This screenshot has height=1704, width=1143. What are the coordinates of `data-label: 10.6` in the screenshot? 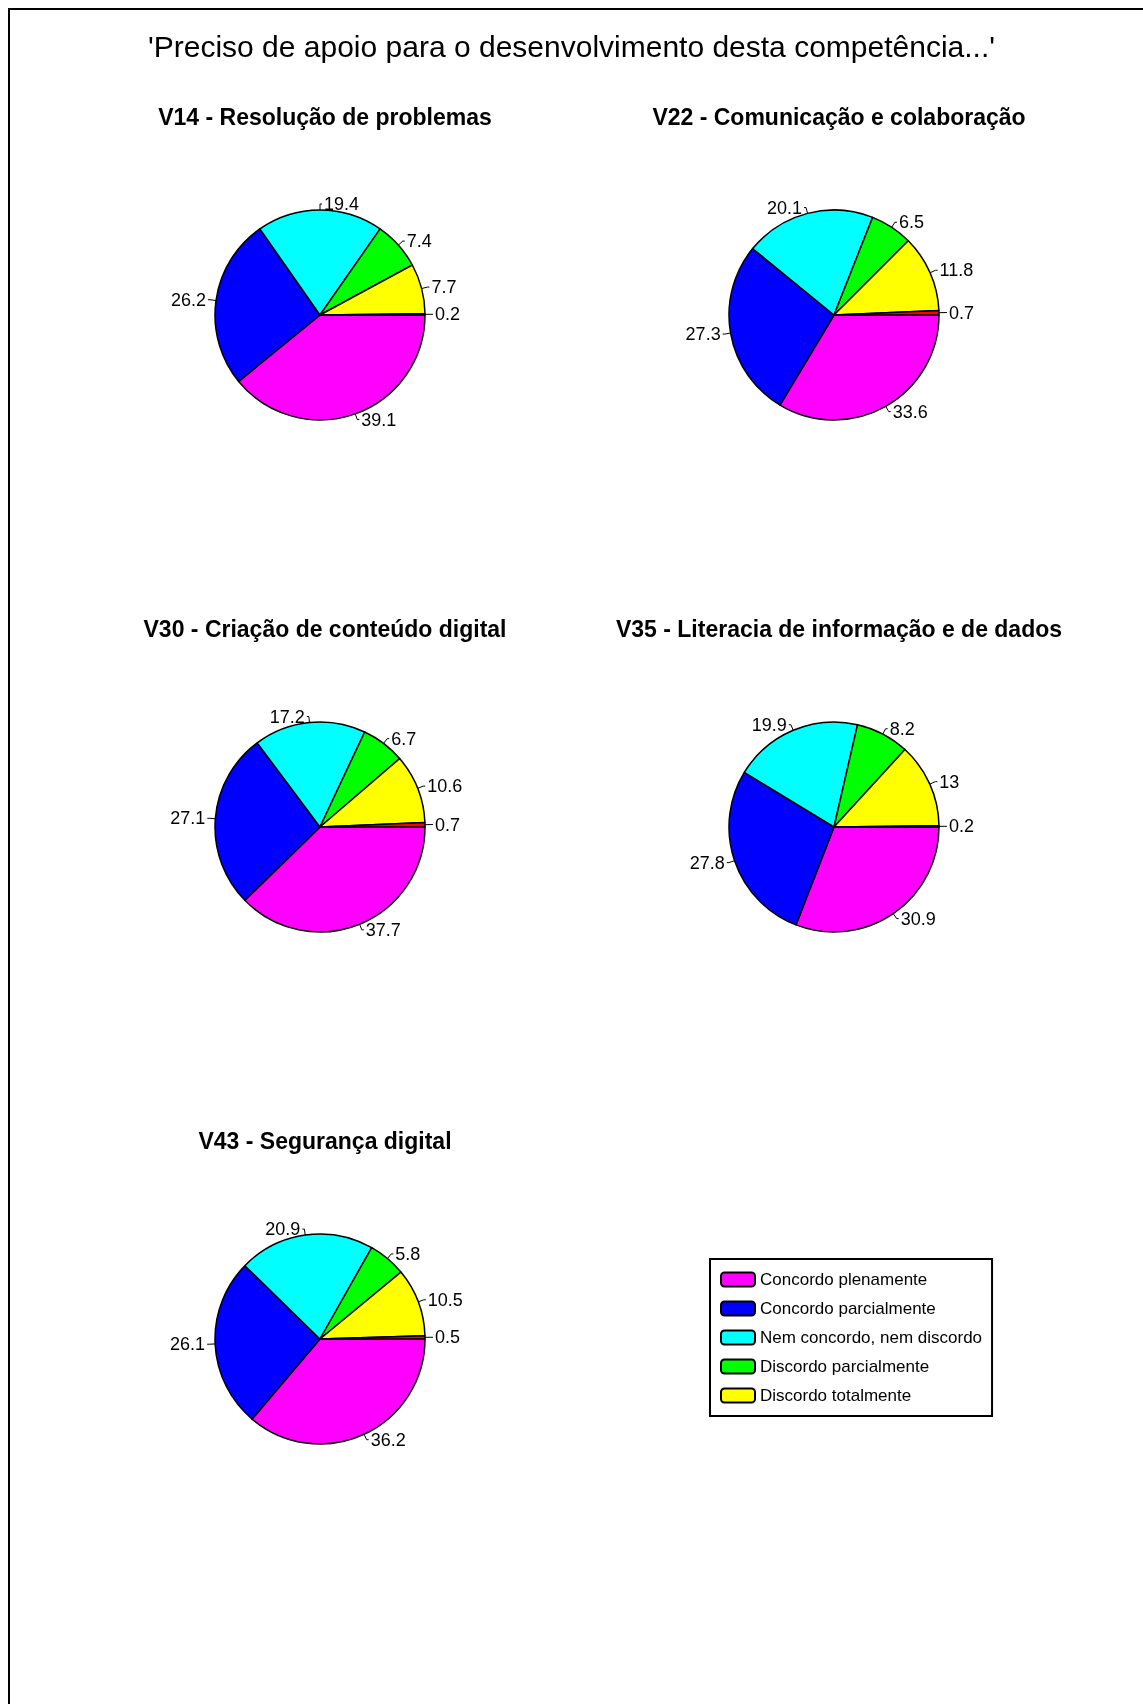 It's located at (445, 786).